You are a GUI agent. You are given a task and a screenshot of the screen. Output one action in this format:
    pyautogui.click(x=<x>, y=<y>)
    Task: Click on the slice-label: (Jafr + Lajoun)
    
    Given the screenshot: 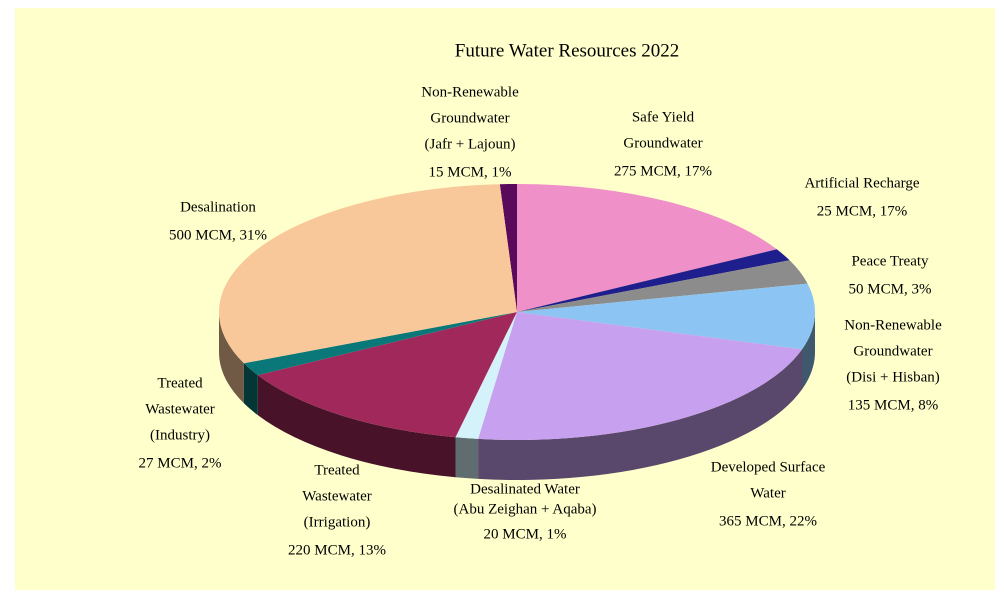 What is the action you would take?
    pyautogui.click(x=470, y=144)
    